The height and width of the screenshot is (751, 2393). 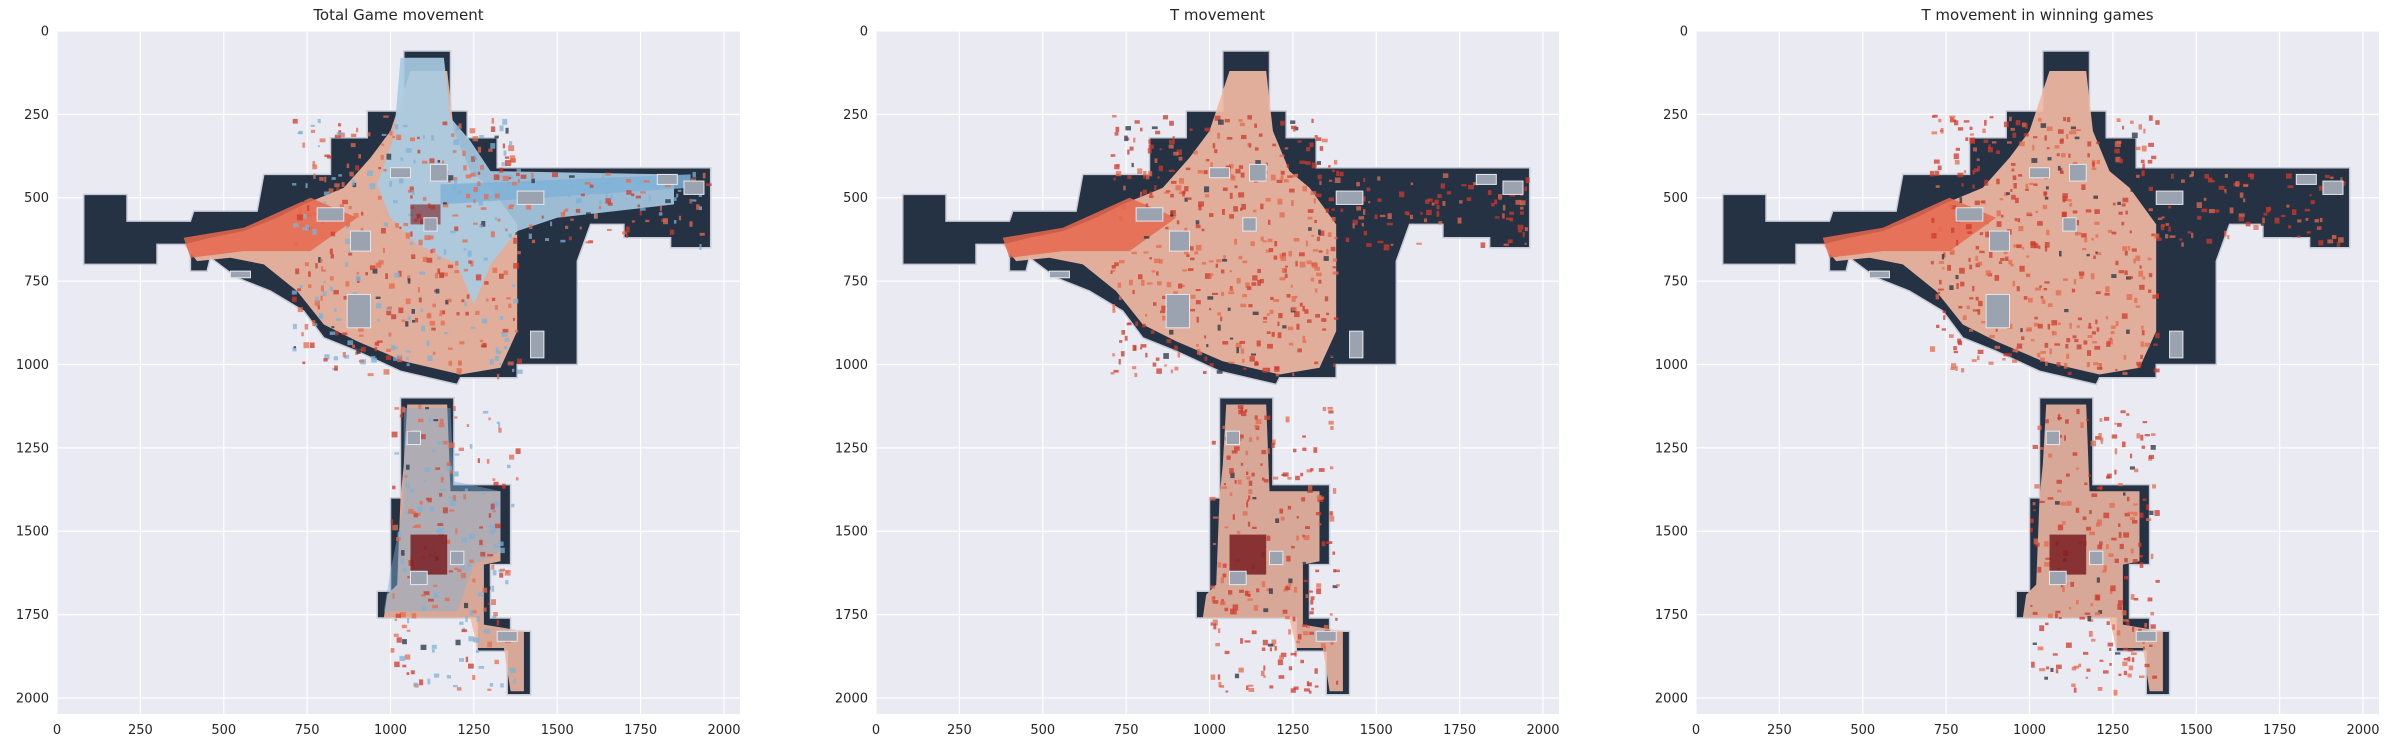 I want to click on y-tick-label: 250, so click(x=36, y=115).